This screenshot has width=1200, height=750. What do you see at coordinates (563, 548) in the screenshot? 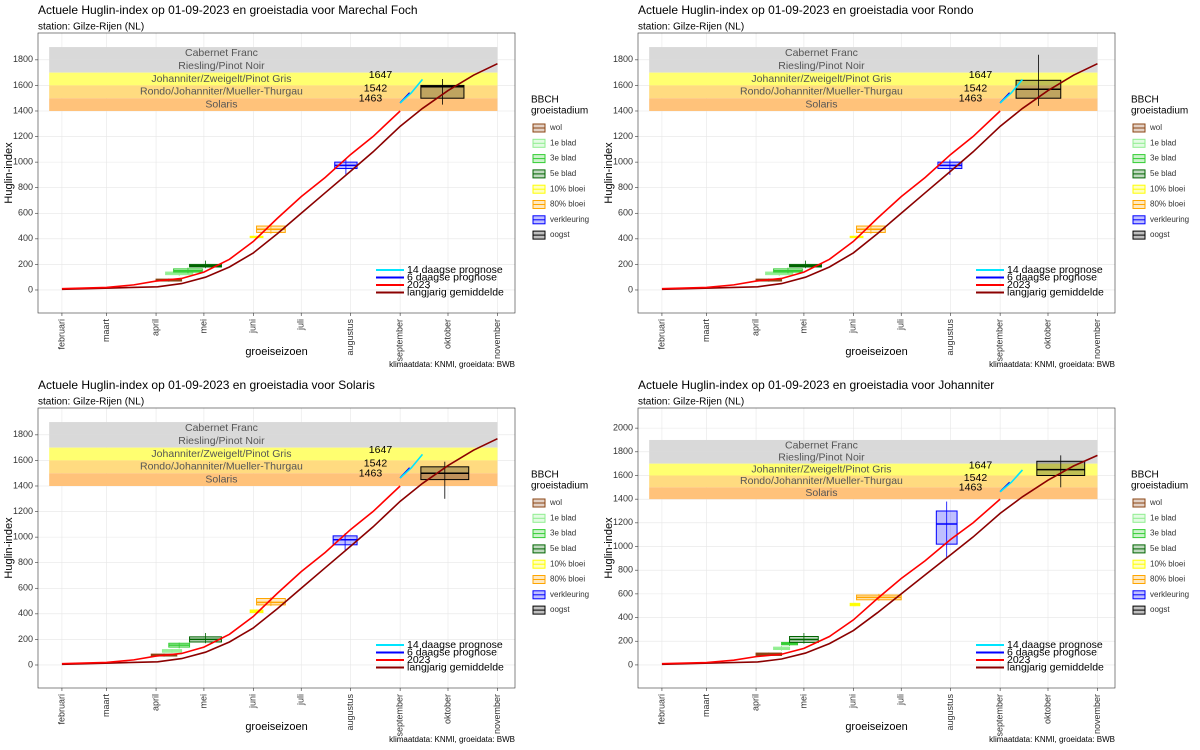
I see `legend-label: 5e blad` at bounding box center [563, 548].